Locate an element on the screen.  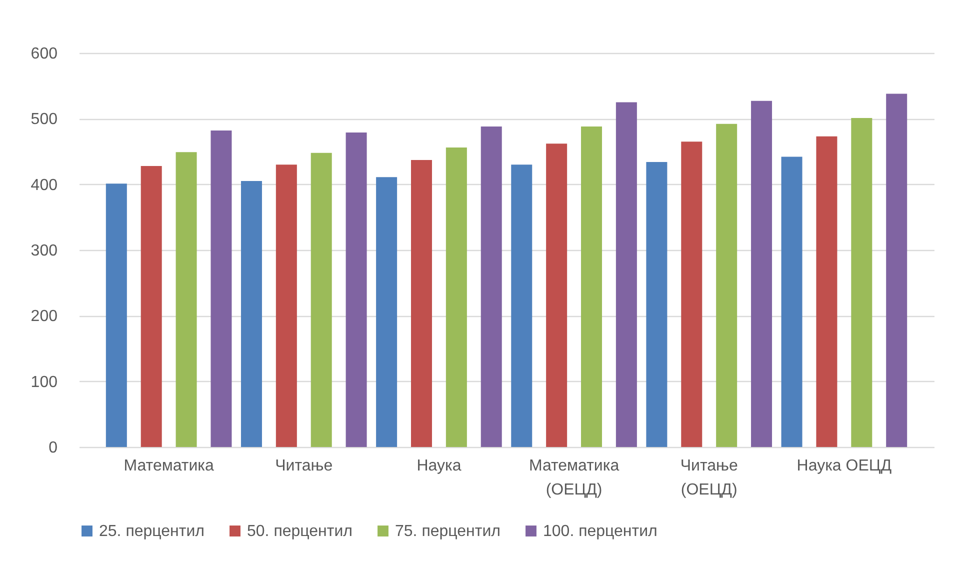
x-tick-label: Читање (ОЕЦД) is located at coordinates (709, 478).